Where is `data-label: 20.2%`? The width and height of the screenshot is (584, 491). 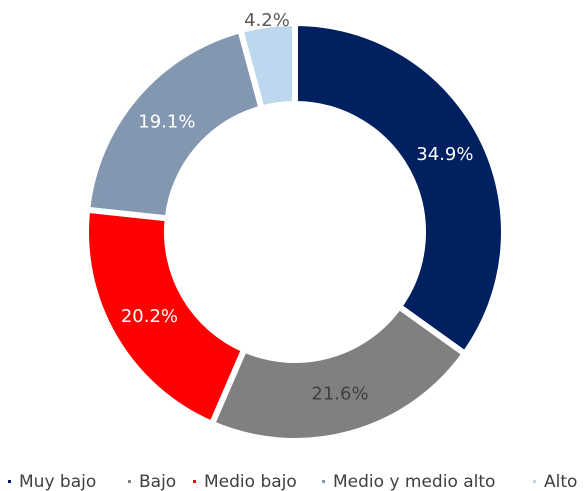
data-label: 20.2% is located at coordinates (149, 316).